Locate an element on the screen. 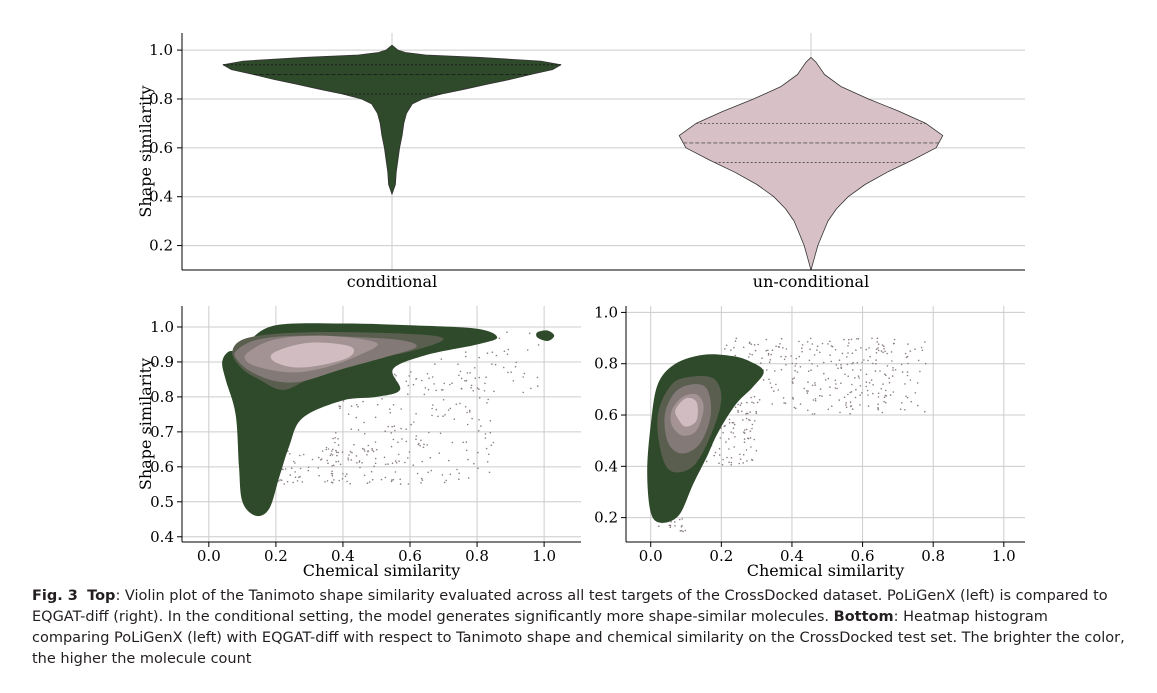 This screenshot has width=1157, height=693. heatmap-xlabel: Chemical similarity is located at coordinates (826, 570).